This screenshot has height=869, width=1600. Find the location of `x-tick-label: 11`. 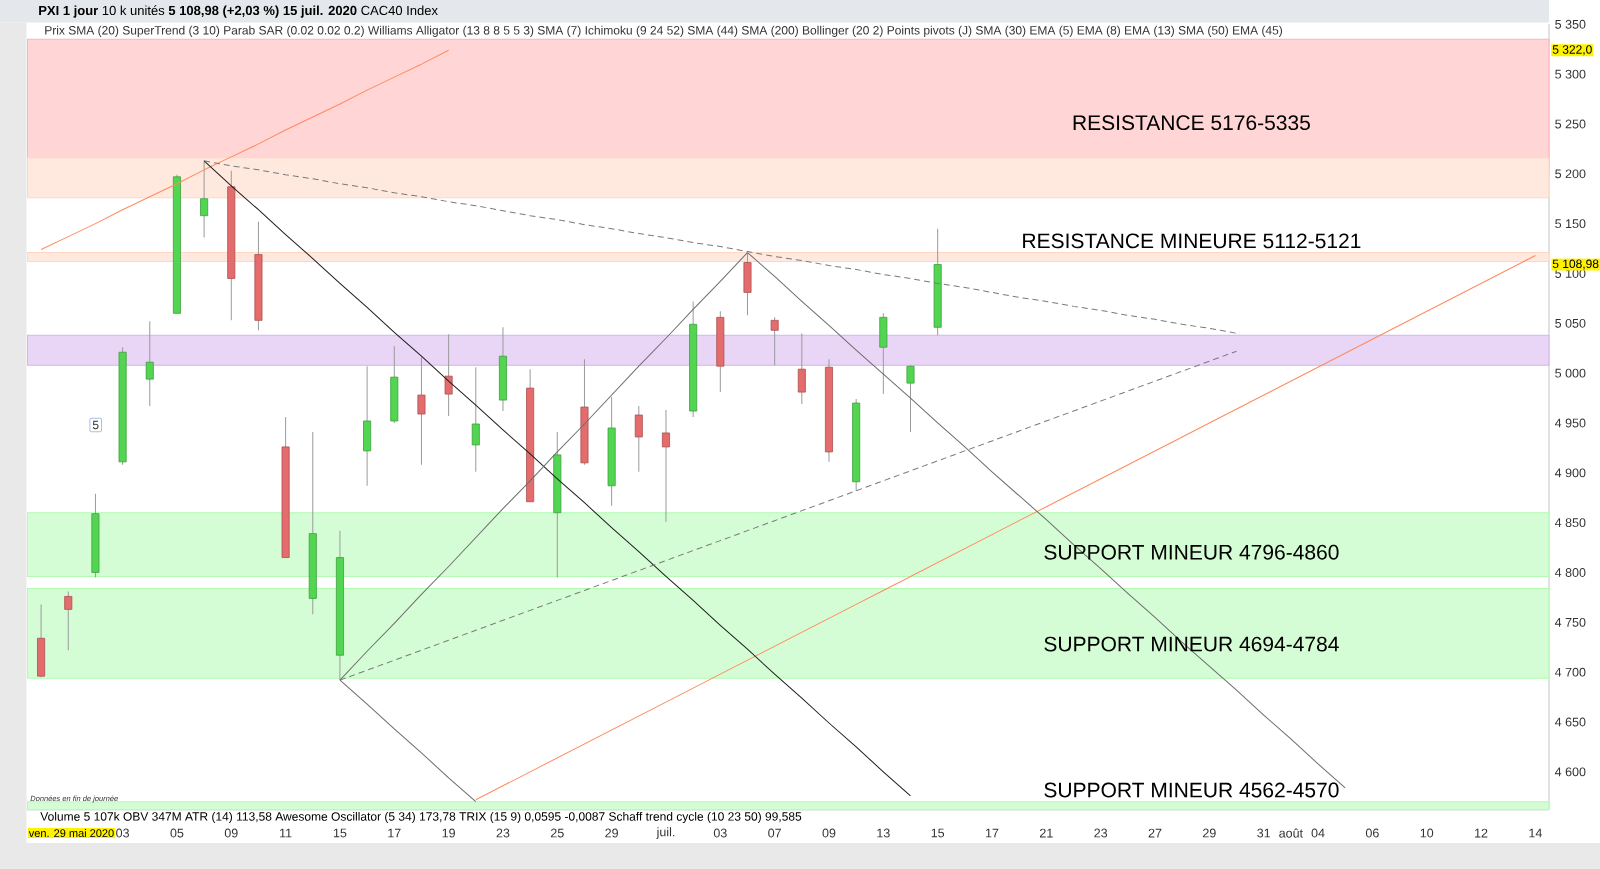

x-tick-label: 11 is located at coordinates (286, 833).